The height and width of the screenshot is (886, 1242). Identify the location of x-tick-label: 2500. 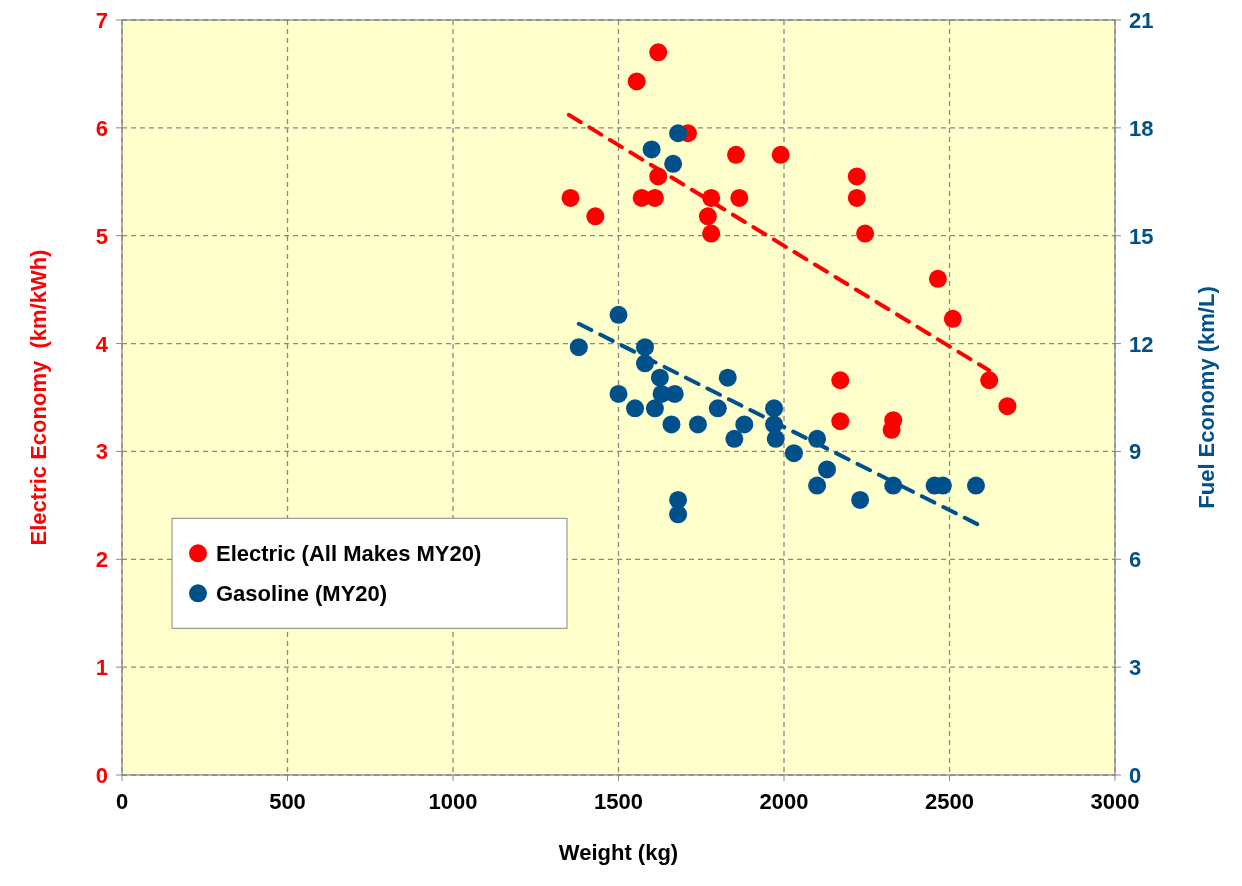
(949, 801).